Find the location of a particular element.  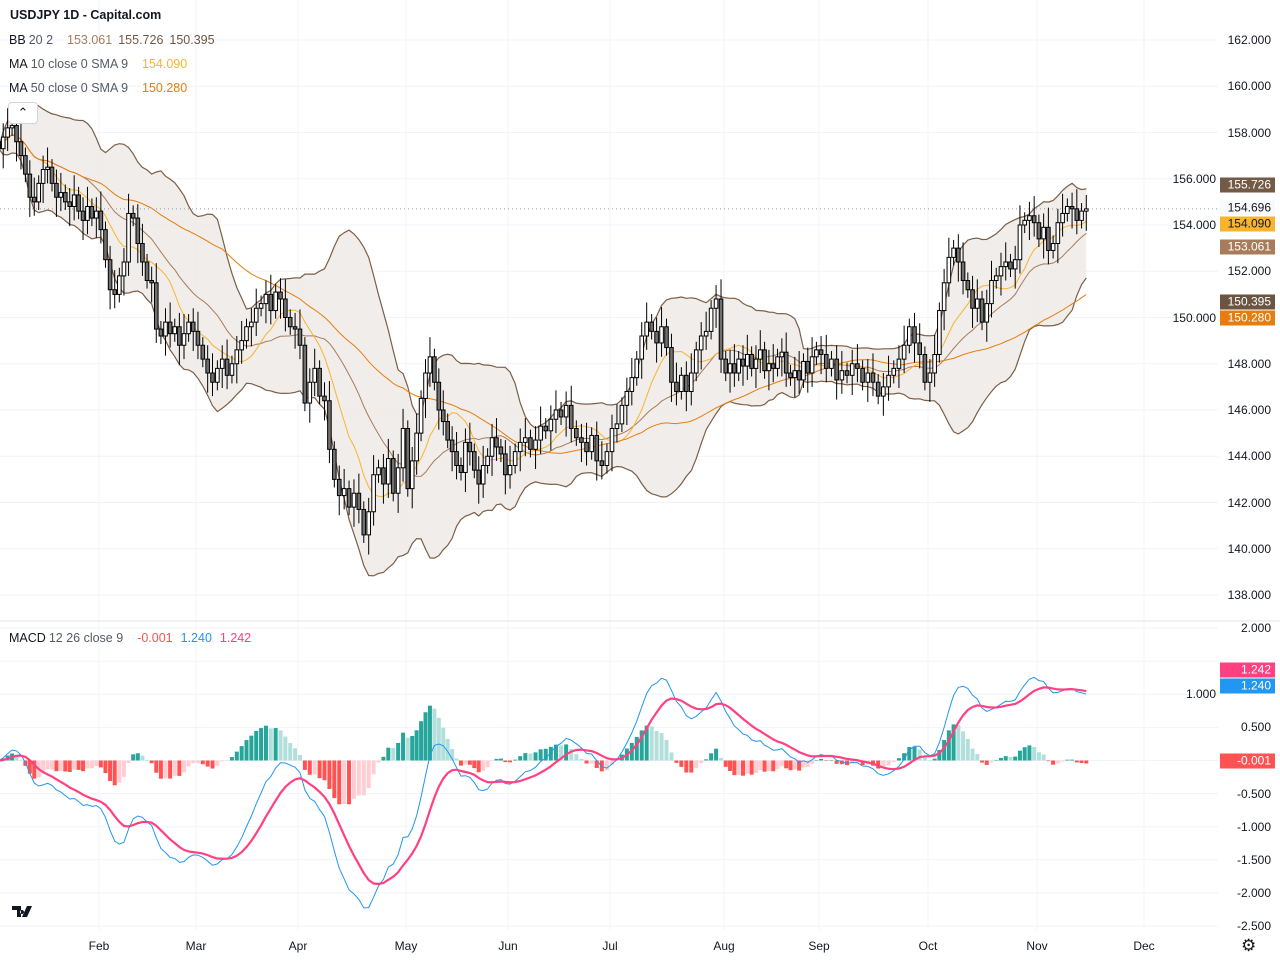

tradingview-logo is located at coordinates (23, 911).